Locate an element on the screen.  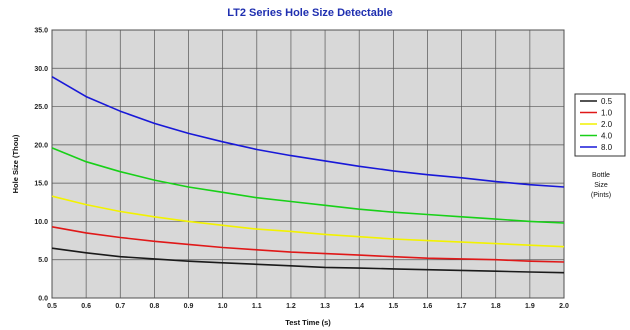
y-tick-label: 20.0 is located at coordinates (41, 145).